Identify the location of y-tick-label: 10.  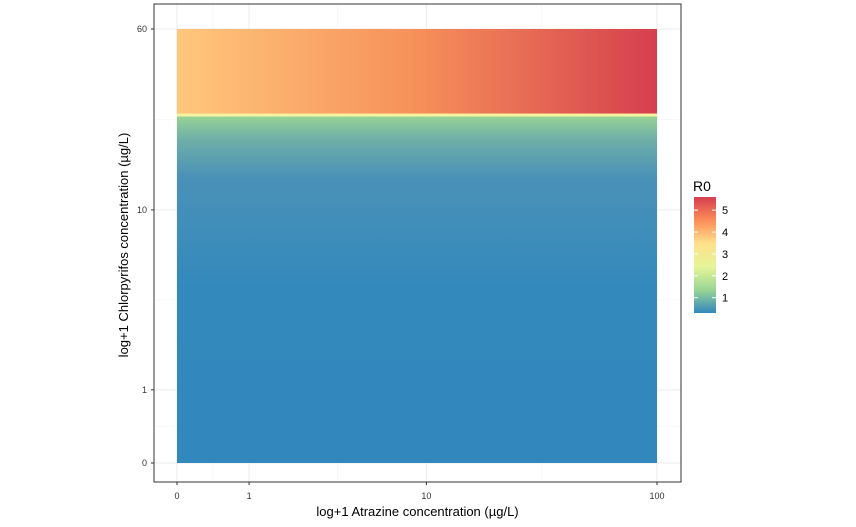
(142, 210).